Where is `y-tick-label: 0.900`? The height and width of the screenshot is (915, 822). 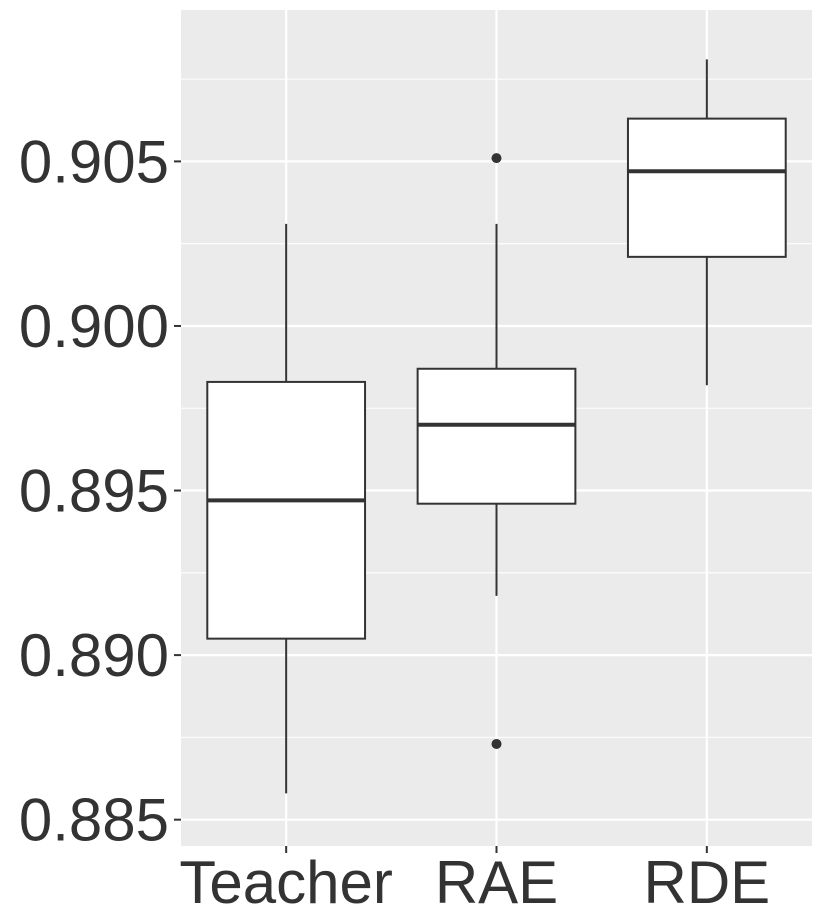 y-tick-label: 0.900 is located at coordinates (94, 326).